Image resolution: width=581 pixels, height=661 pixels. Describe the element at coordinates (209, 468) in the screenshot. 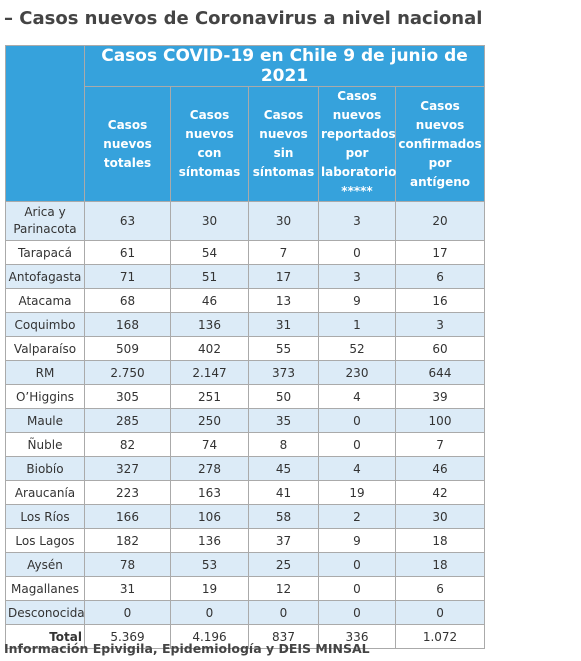

I see `value-cell: 278` at that location.